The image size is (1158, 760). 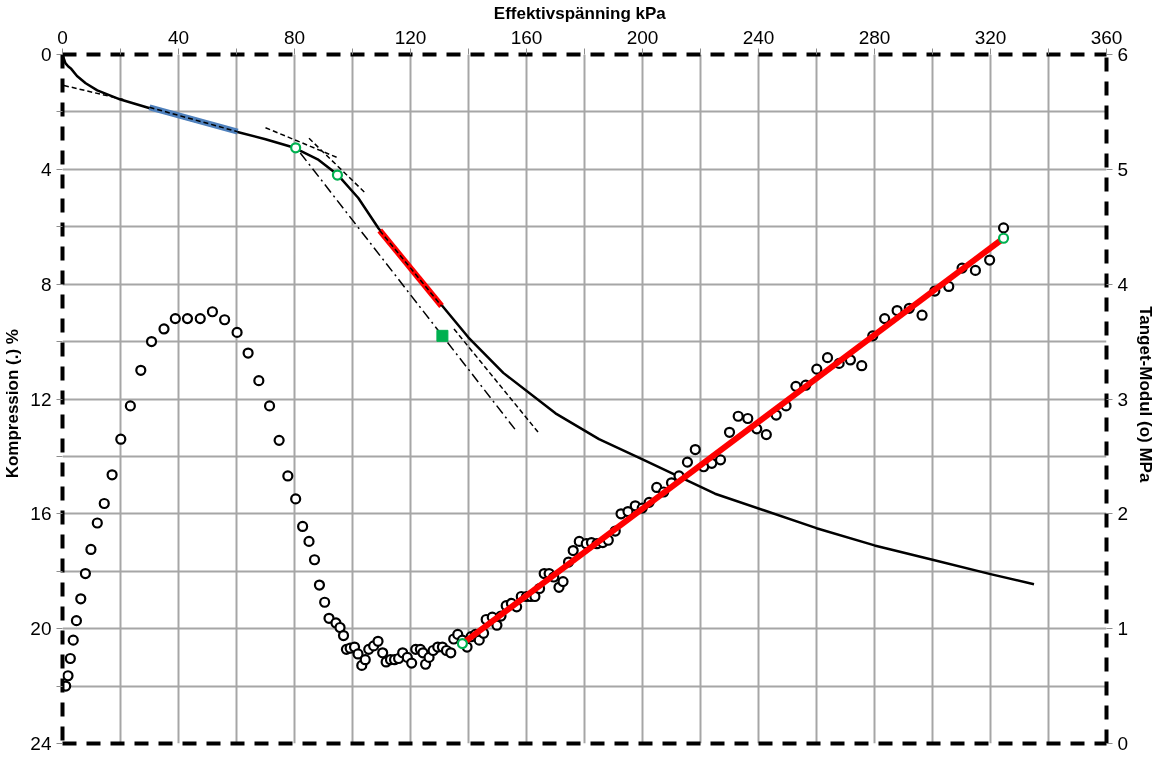 I want to click on y-tick-label: 20, so click(x=41, y=629).